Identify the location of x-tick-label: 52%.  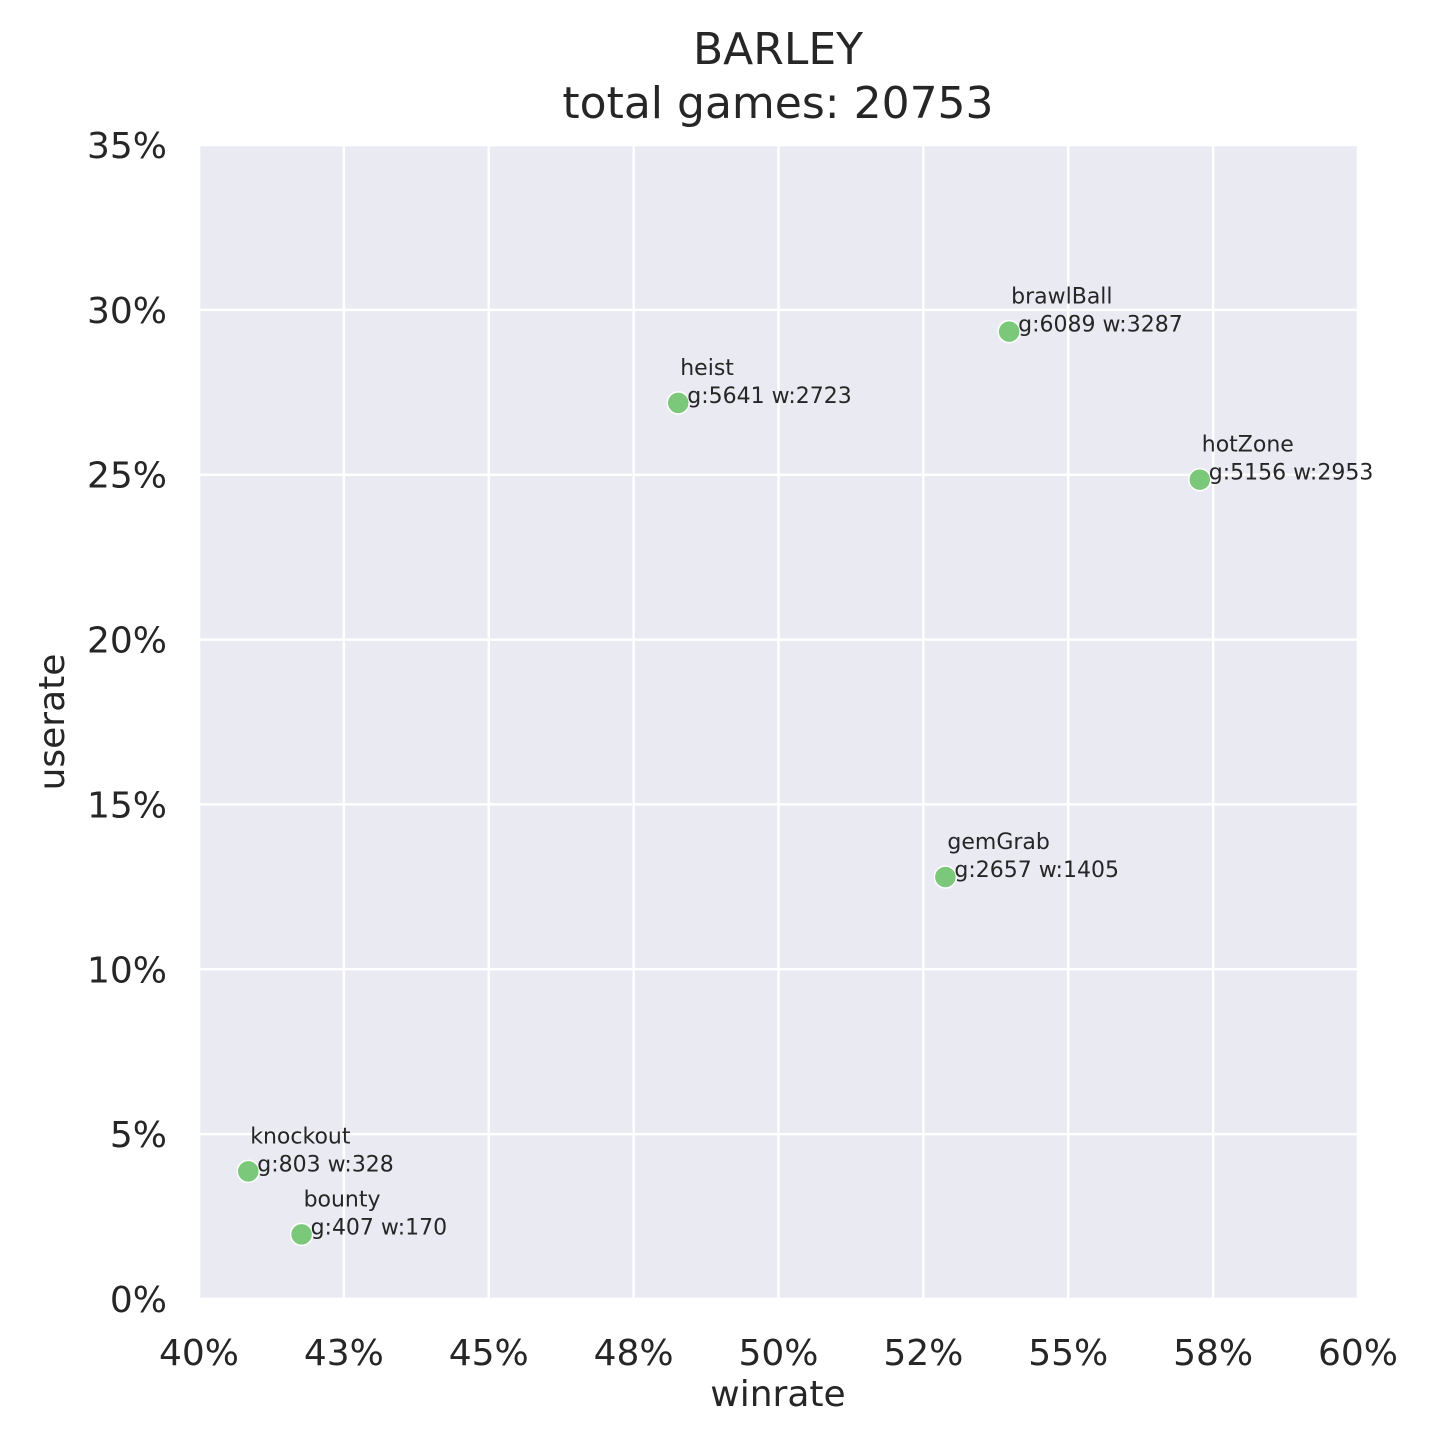
(923, 1353).